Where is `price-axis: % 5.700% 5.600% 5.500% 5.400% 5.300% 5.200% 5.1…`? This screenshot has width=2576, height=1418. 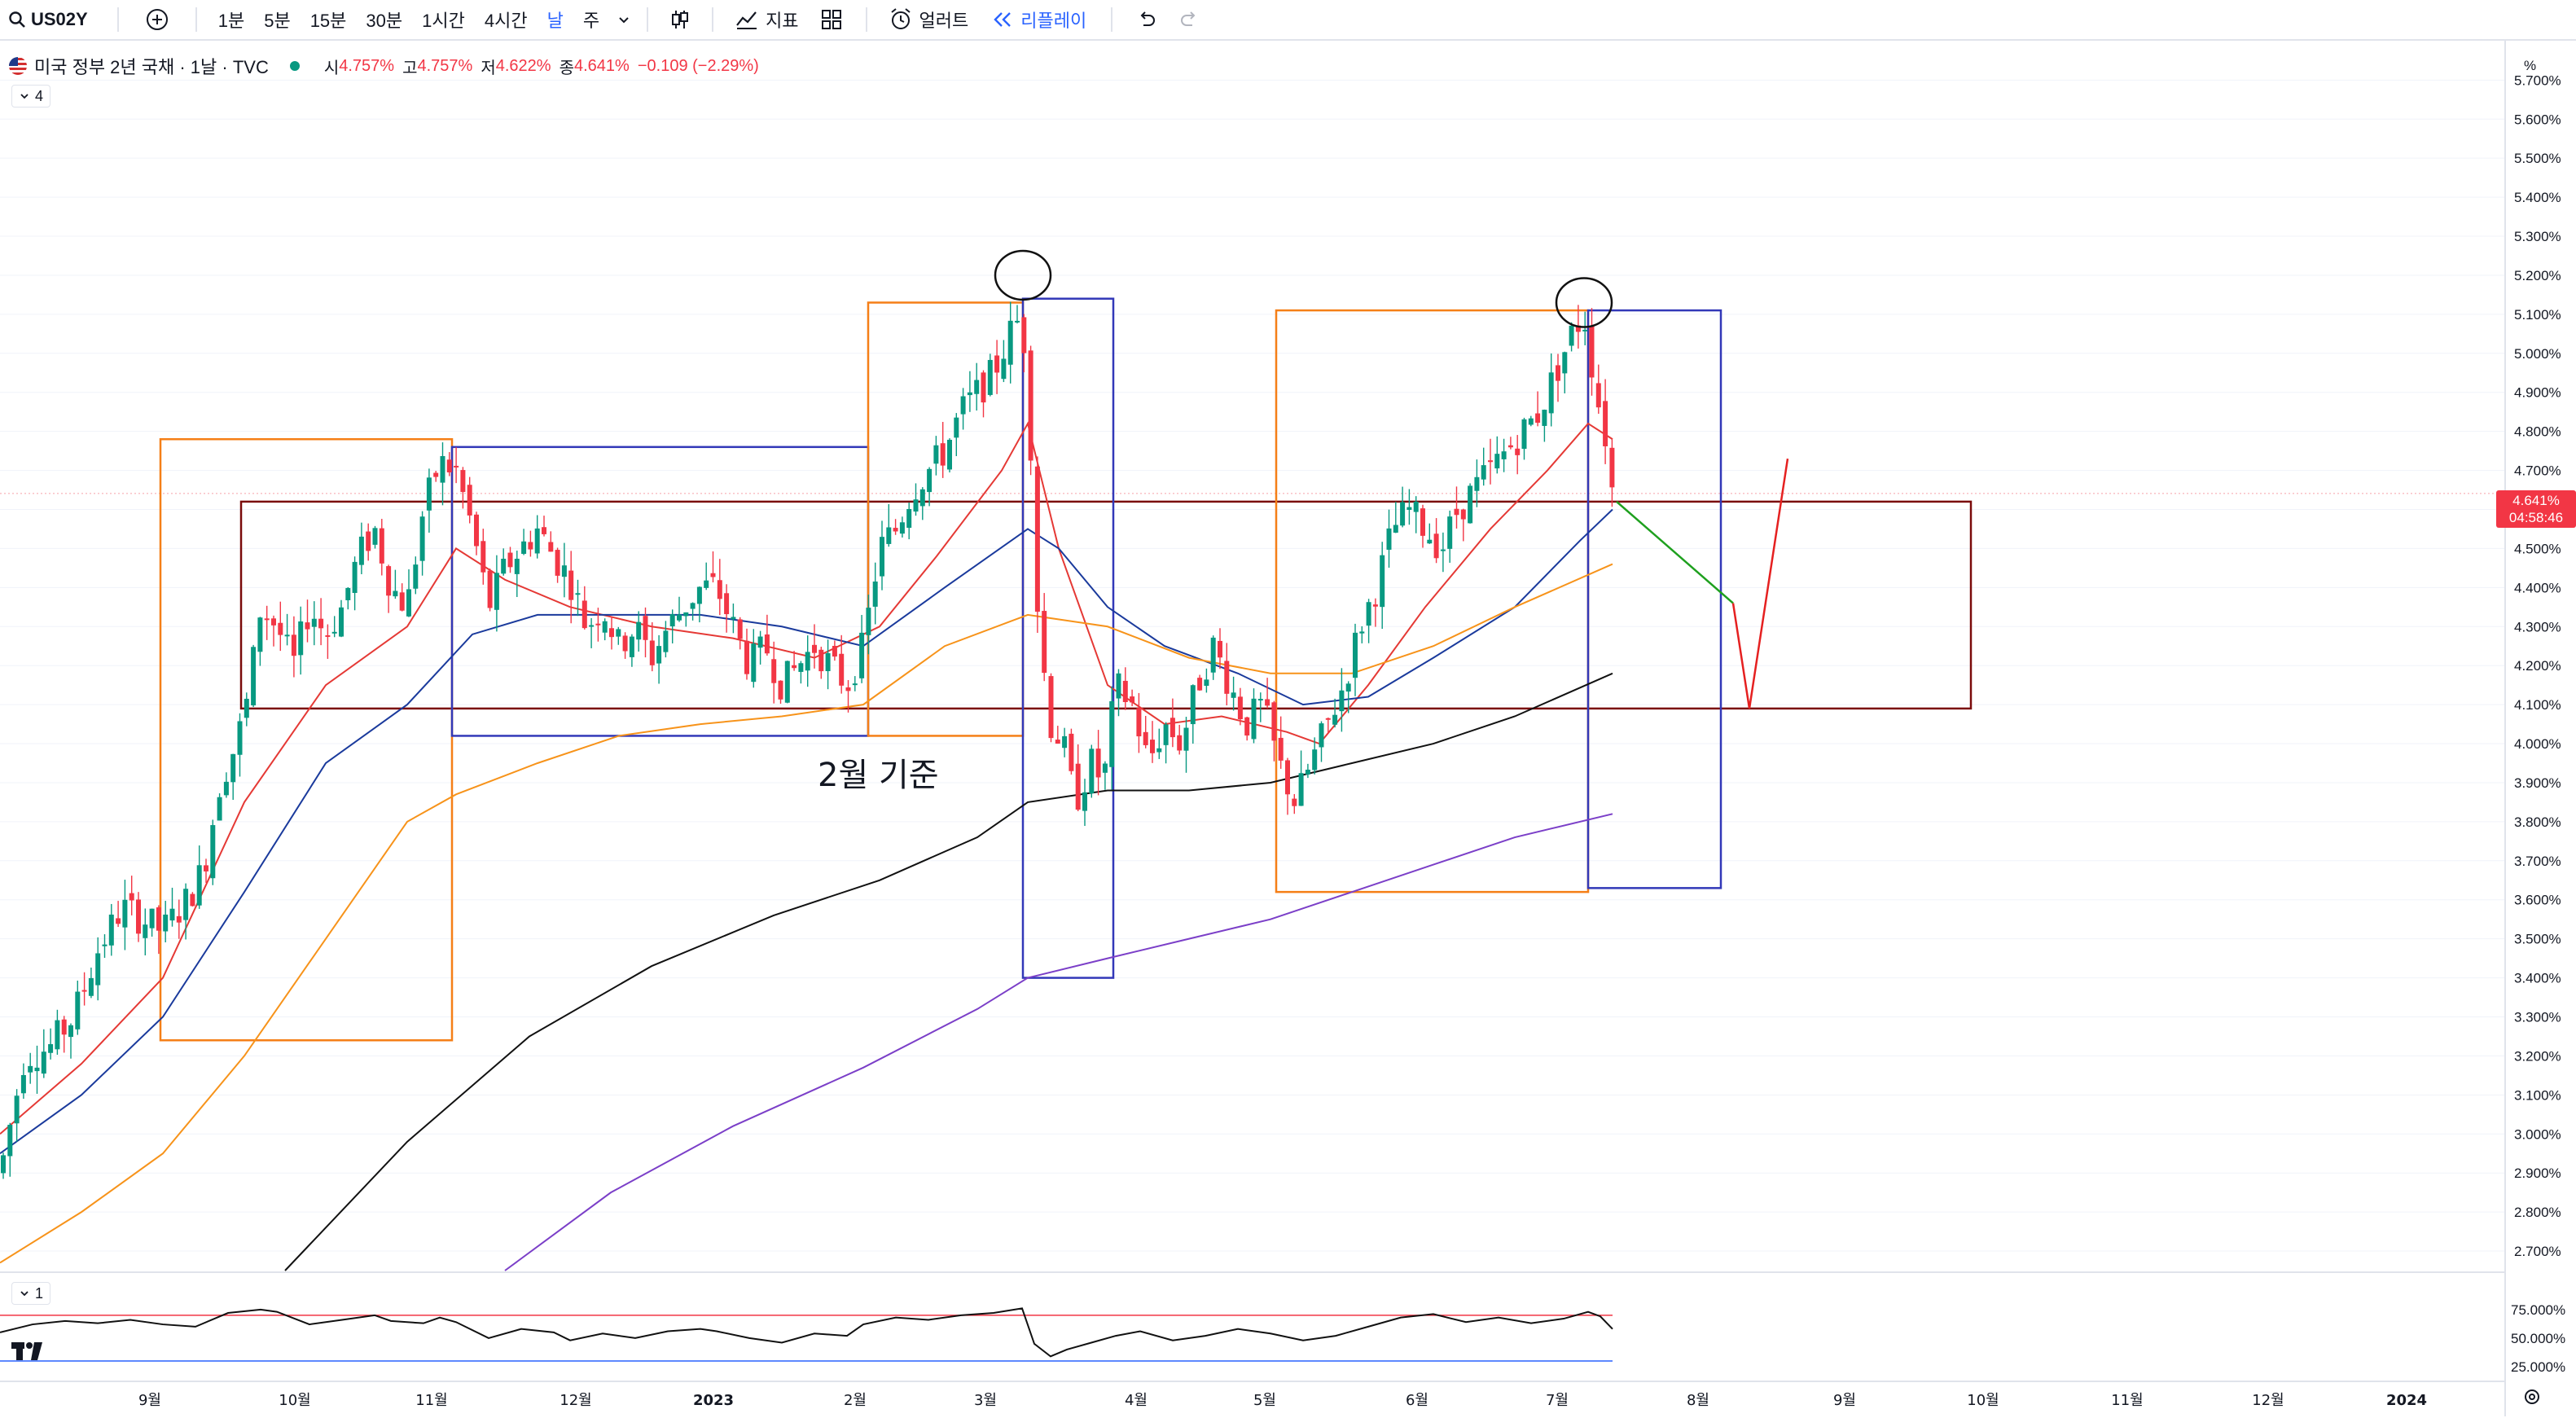
price-axis: % 5.700% 5.600% 5.500% 5.400% 5.300% 5.200% 5.1… is located at coordinates (2540, 728).